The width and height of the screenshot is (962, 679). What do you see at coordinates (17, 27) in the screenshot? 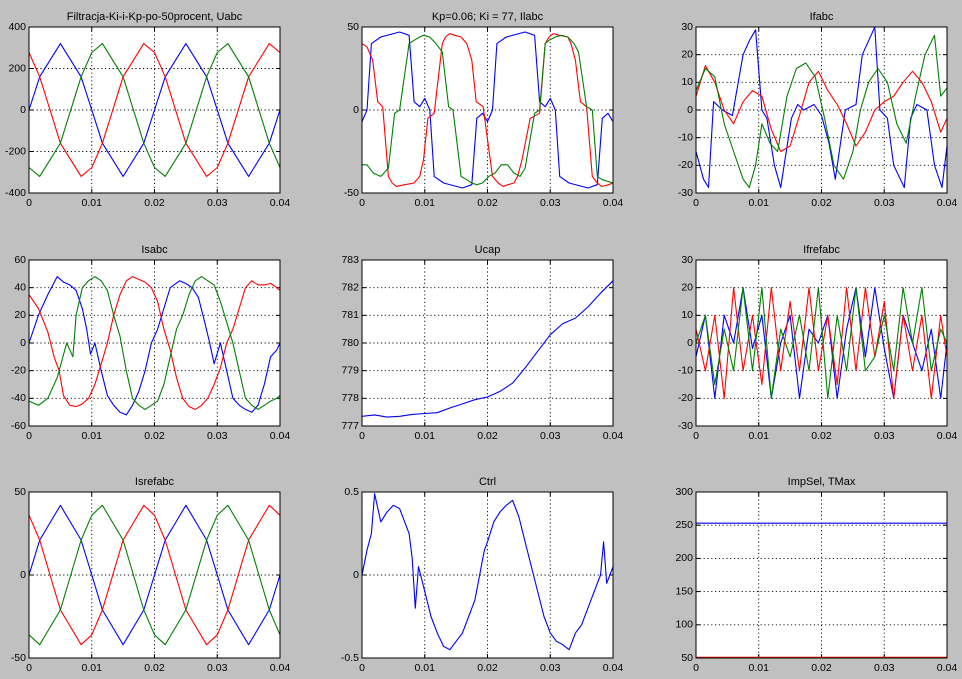
I see `y-tick-label: 400` at bounding box center [17, 27].